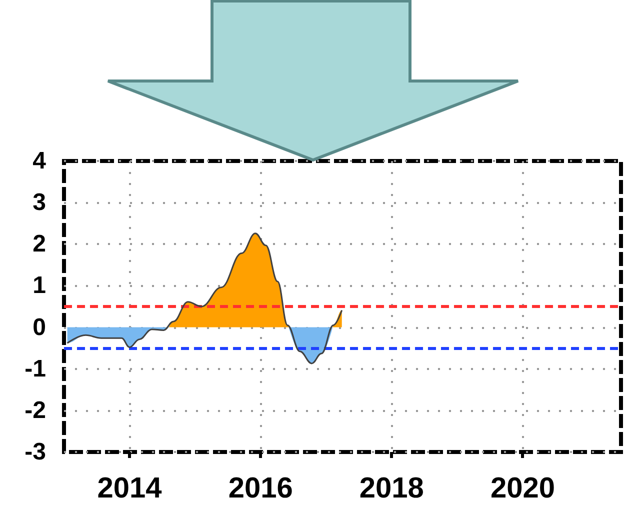 Image resolution: width=625 pixels, height=519 pixels. Describe the element at coordinates (204, 298) in the screenshot. I see `line-series` at that location.